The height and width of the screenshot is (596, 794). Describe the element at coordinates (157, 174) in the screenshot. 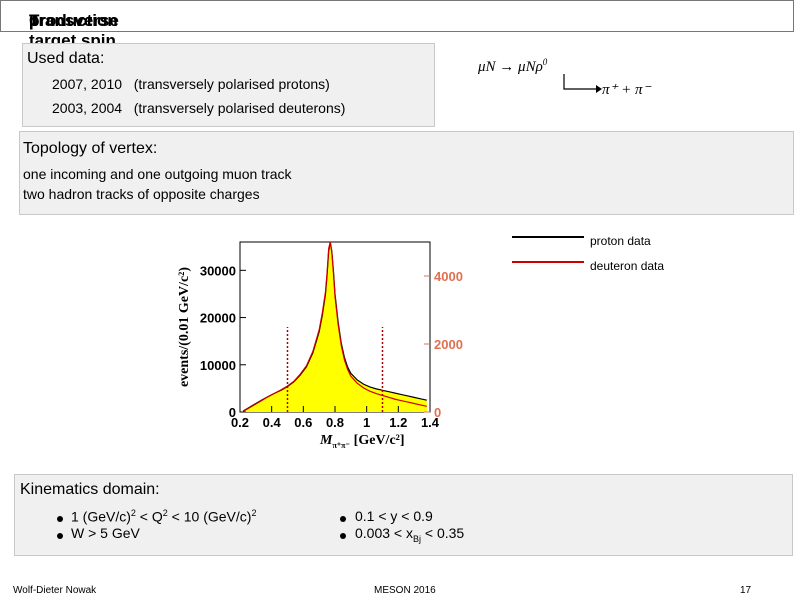

I see `topology-line-1: one incoming and one outgoing muon track` at that location.